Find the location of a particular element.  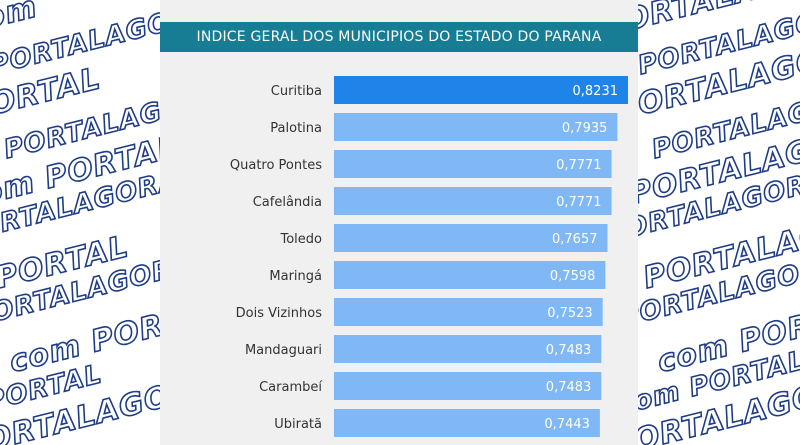

category-label: Dois Vizinhos is located at coordinates (279, 313).